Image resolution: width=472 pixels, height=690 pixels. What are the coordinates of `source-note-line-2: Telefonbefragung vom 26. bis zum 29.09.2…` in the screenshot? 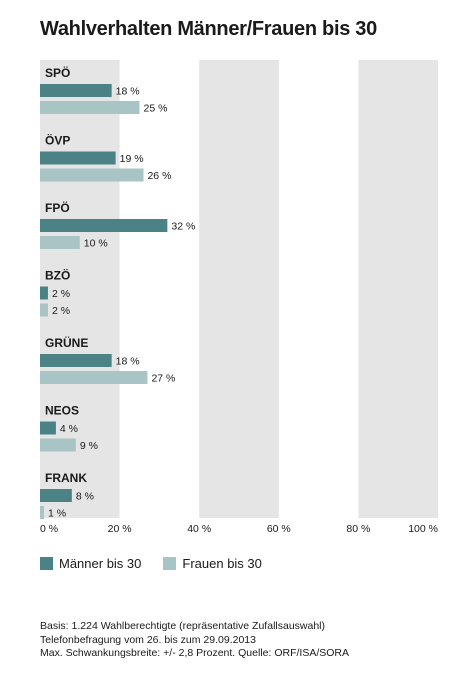 It's located at (148, 639).